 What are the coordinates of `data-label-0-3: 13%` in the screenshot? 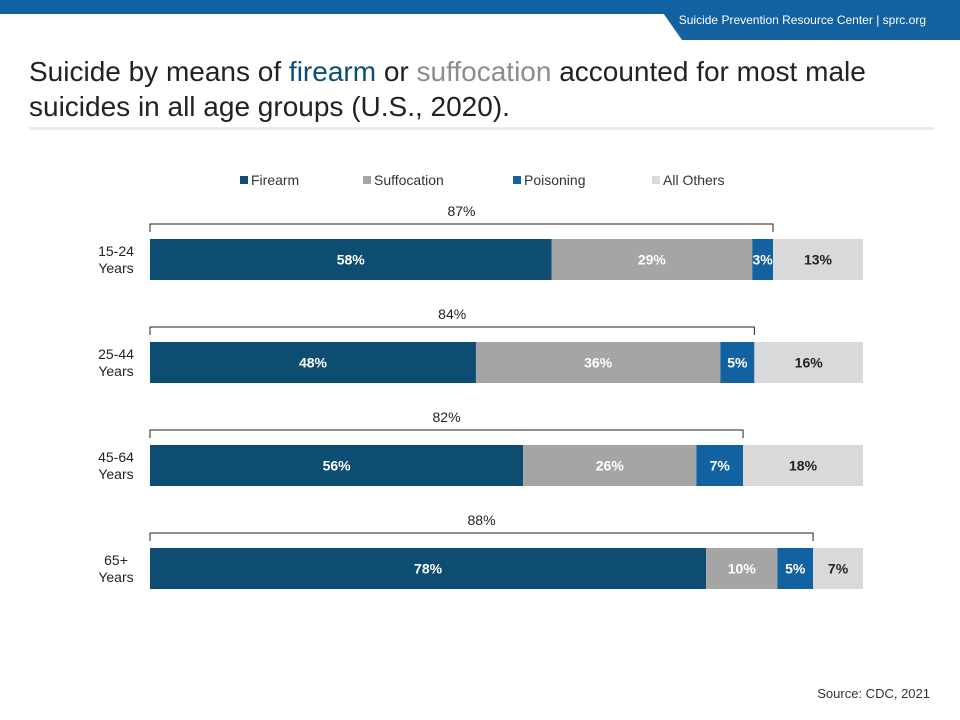 It's located at (818, 260).